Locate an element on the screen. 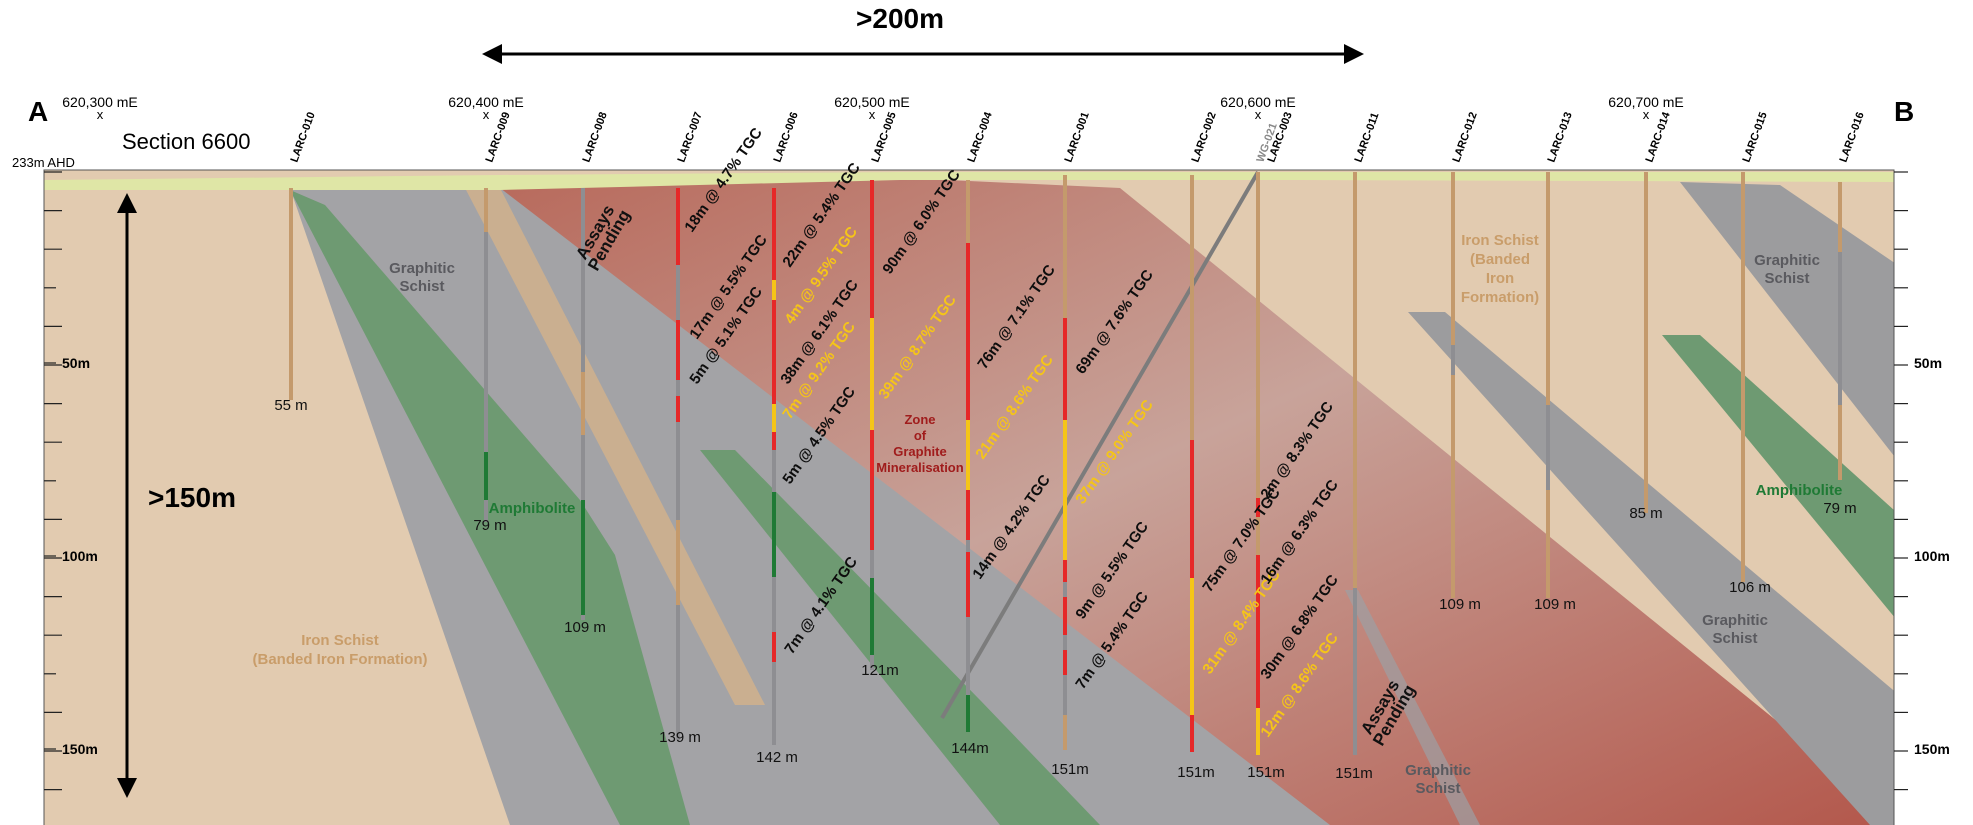 The height and width of the screenshot is (825, 1973). unit-label-mineralisation-zone: Zone of Graphite Mineralisation is located at coordinates (919, 443).